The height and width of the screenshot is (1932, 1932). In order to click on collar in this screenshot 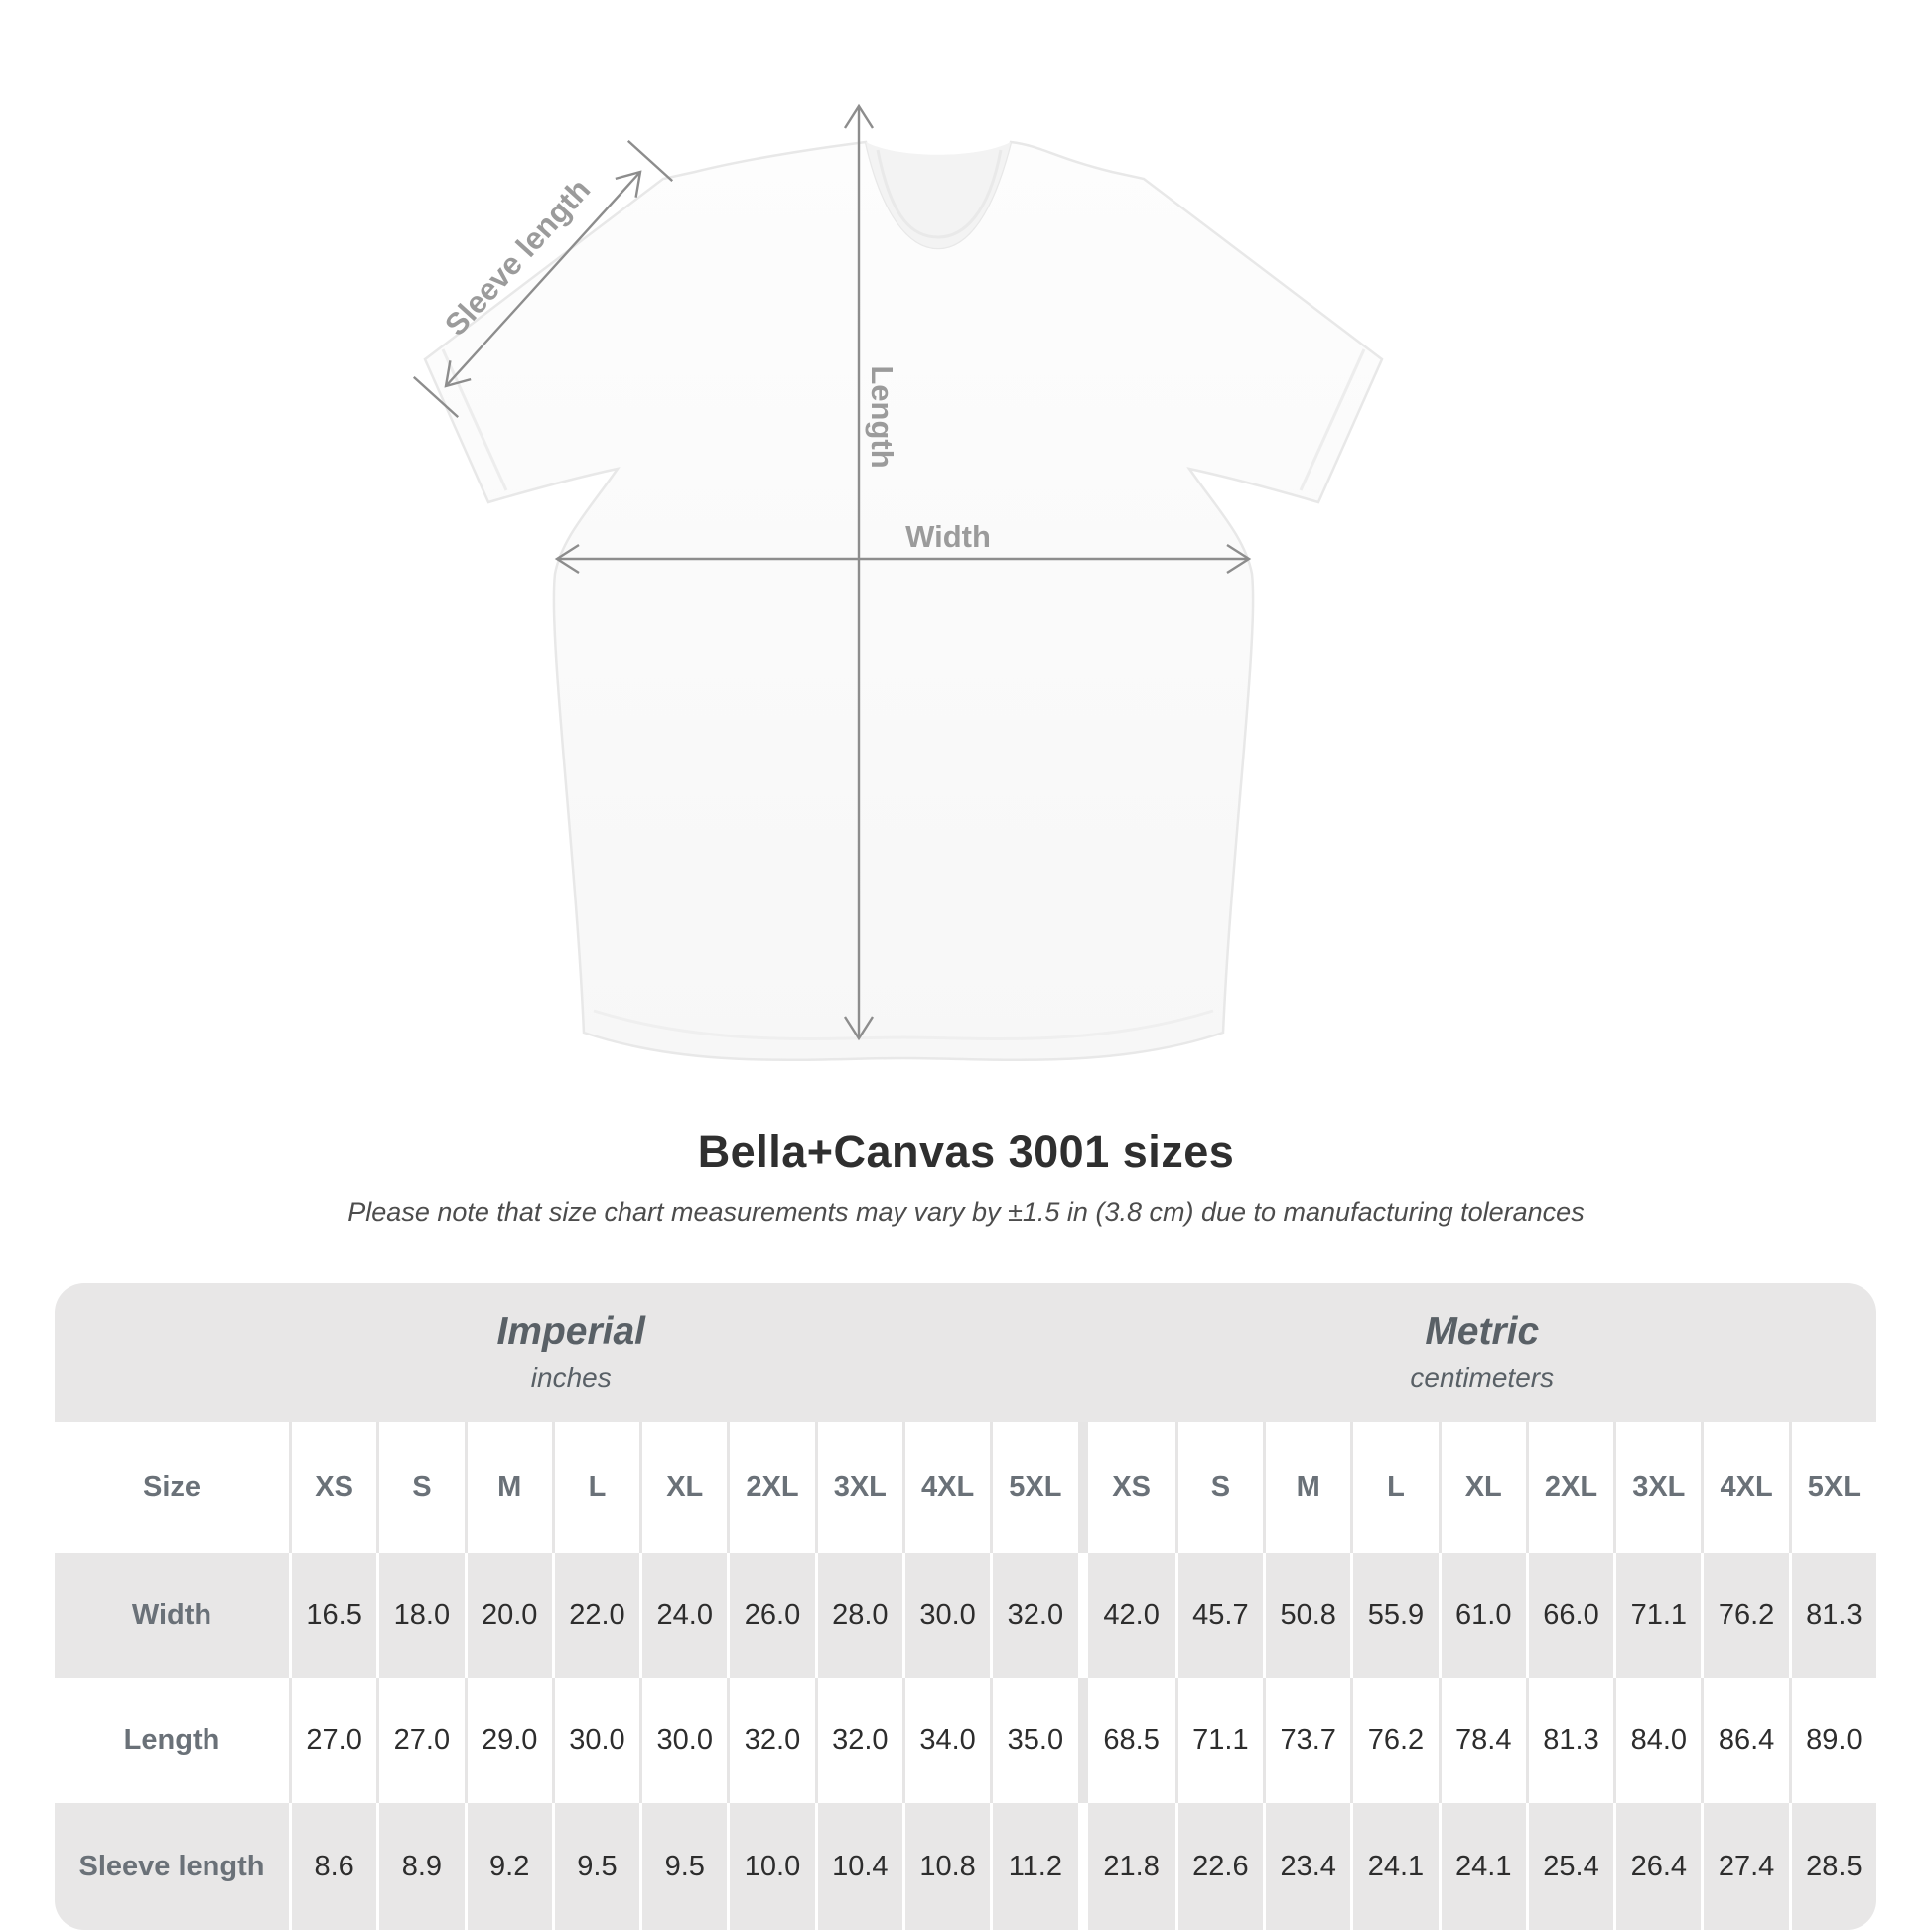, I will do `click(939, 195)`.